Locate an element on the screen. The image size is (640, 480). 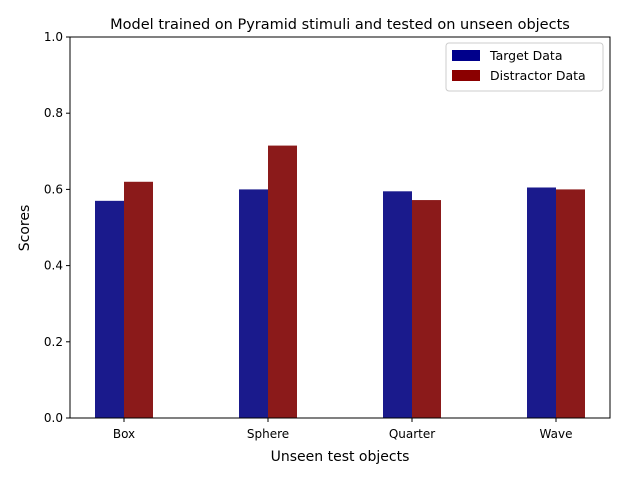
y-axis-label: Scores is located at coordinates (25, 228).